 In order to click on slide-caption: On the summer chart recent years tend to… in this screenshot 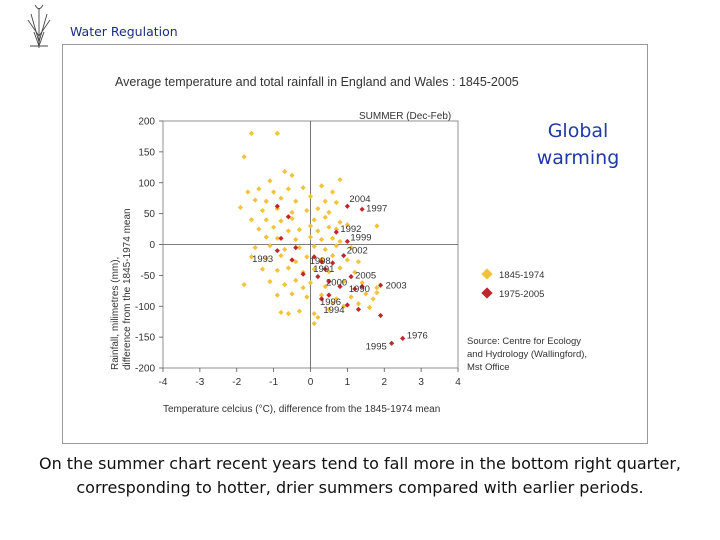, I will do `click(360, 476)`.